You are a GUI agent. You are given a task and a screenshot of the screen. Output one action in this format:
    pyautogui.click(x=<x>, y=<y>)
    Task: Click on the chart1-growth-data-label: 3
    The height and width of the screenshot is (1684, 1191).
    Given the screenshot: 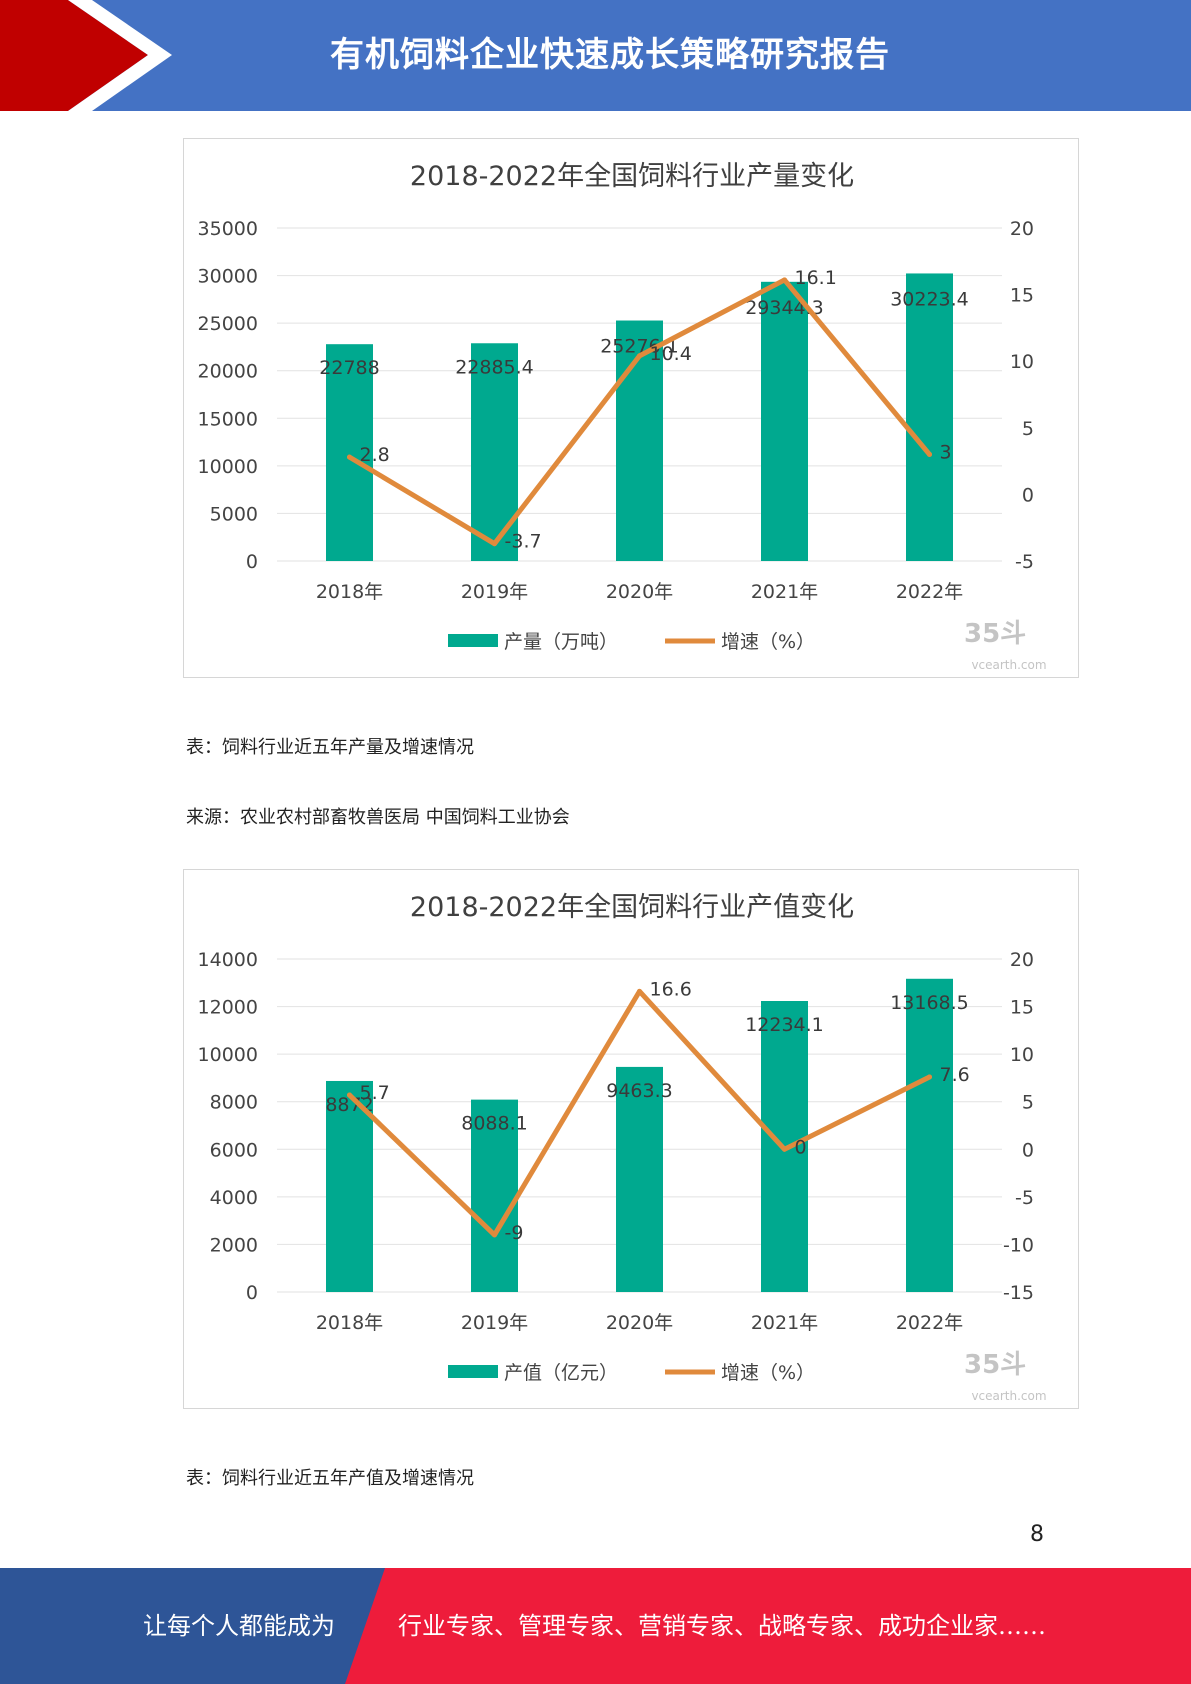 What is the action you would take?
    pyautogui.click(x=946, y=452)
    